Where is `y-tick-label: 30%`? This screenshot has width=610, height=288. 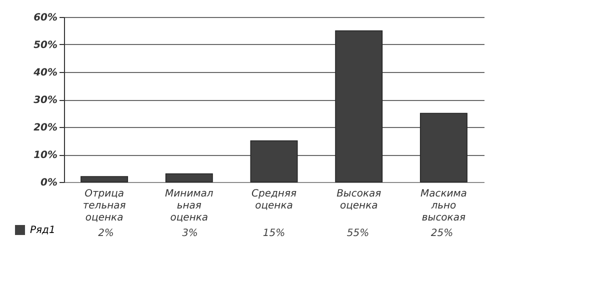 y-tick-label: 30% is located at coordinates (46, 100).